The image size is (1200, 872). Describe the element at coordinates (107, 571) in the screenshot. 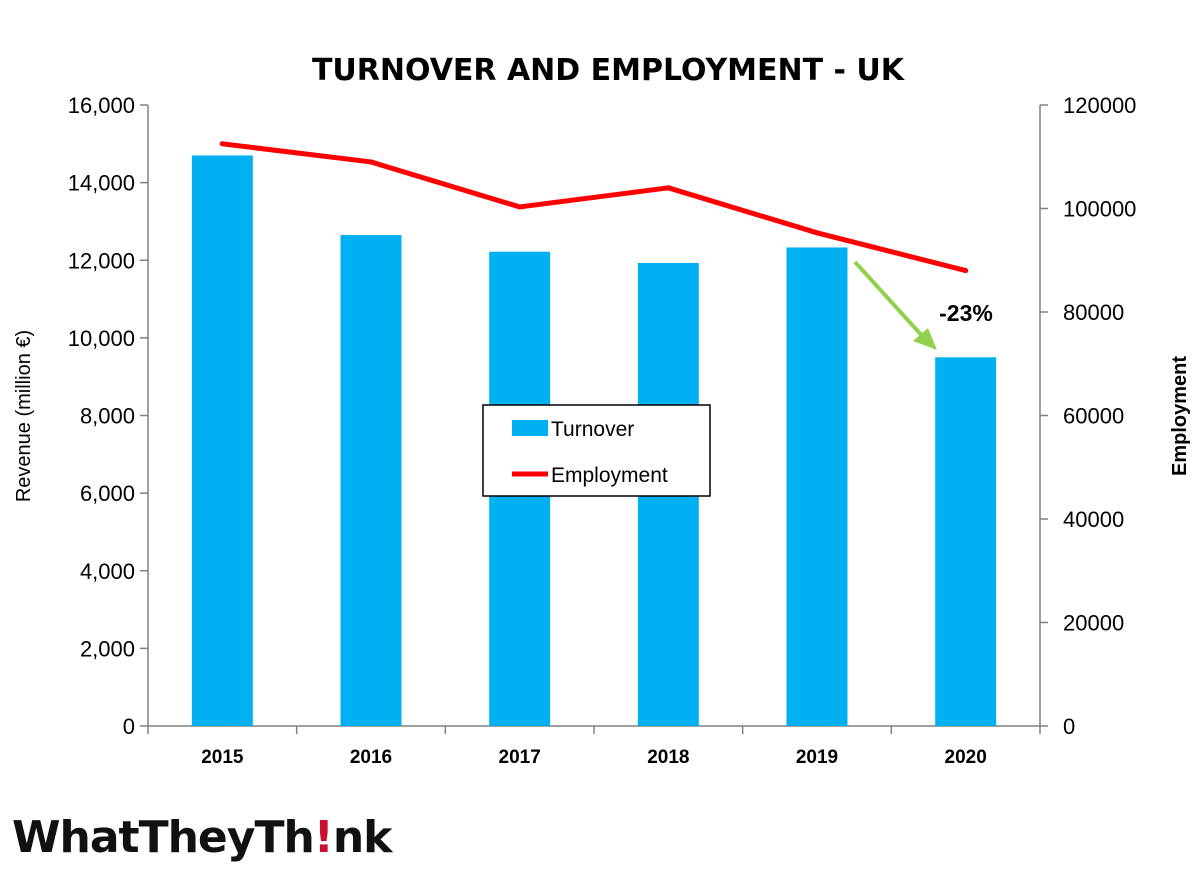

I see `left-tick-label: 4,000` at that location.